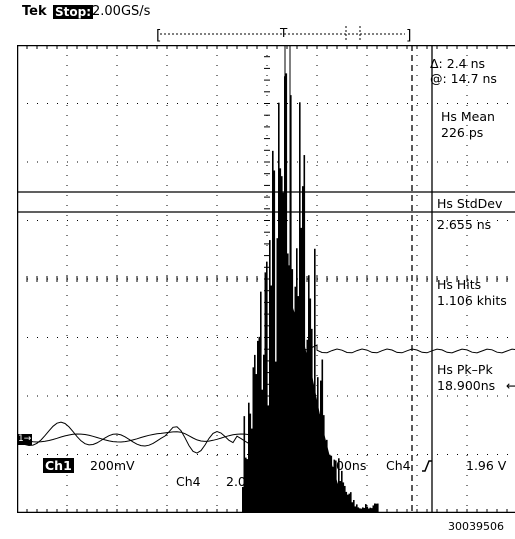 The width and height of the screenshot is (515, 539). What do you see at coordinates (459, 284) in the screenshot?
I see `hs-hits-label: Hs Hits` at bounding box center [459, 284].